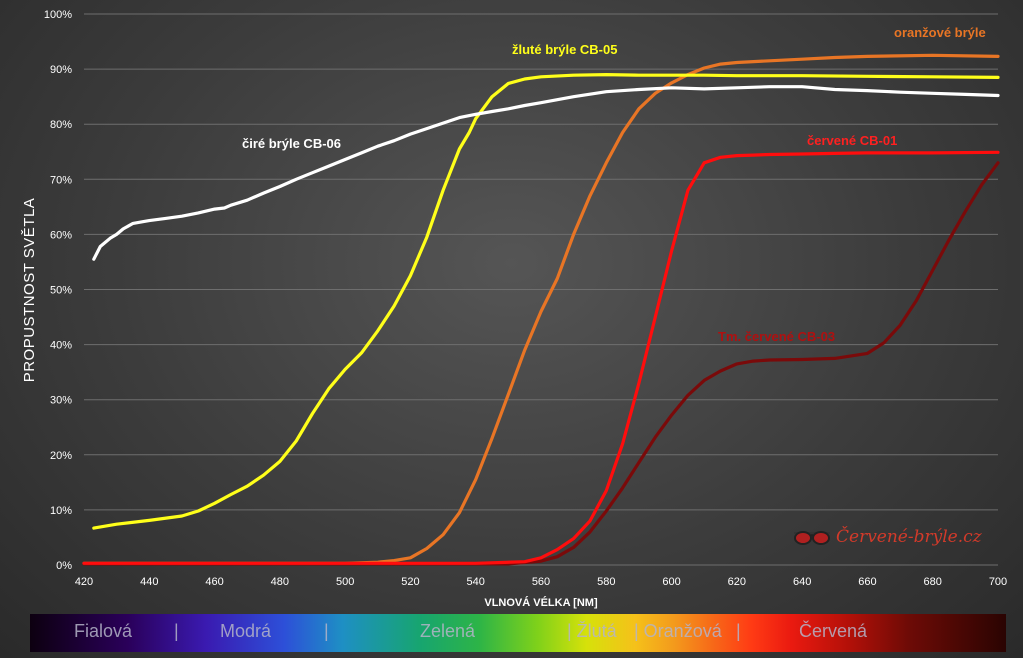  I want to click on x-tick-label: 500, so click(345, 582).